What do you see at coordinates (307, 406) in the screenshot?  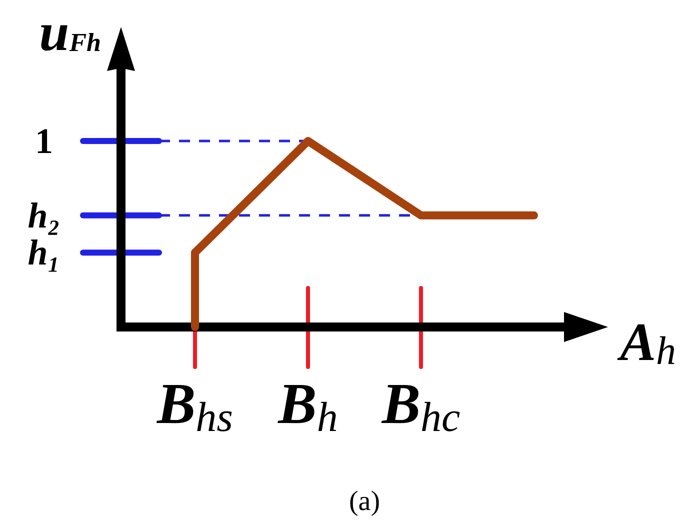 I see `x-tick-label: B$_{h}$` at bounding box center [307, 406].